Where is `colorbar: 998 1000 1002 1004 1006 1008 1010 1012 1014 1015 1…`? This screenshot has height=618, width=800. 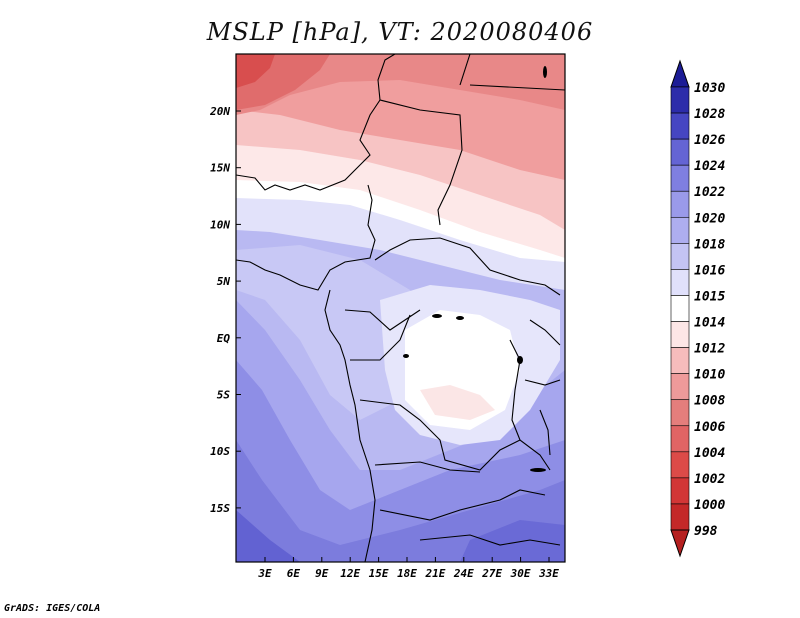
colorbar: 998 1000 1002 1004 1006 1008 1010 1012 1014 1015 1… is located at coordinates (697, 308).